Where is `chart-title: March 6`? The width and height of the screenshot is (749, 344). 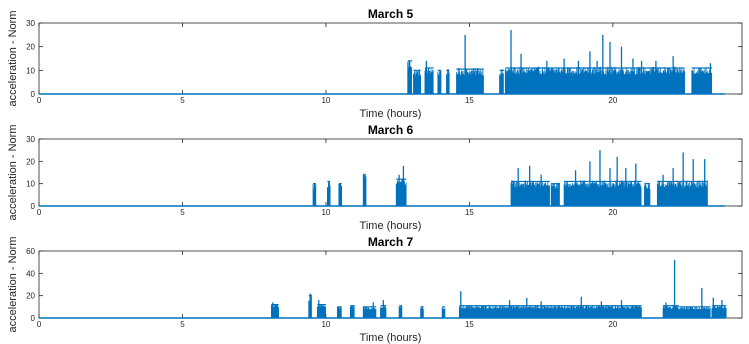 chart-title: March 6 is located at coordinates (391, 130).